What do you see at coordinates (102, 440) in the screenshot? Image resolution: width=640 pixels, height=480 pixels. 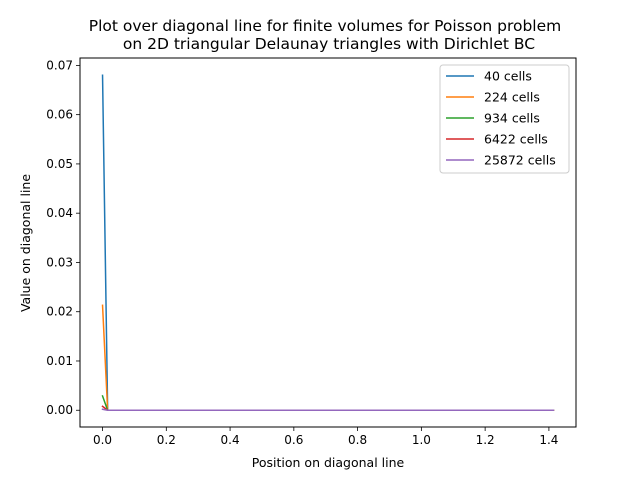 I see `x-tick-label: 0.0` at bounding box center [102, 440].